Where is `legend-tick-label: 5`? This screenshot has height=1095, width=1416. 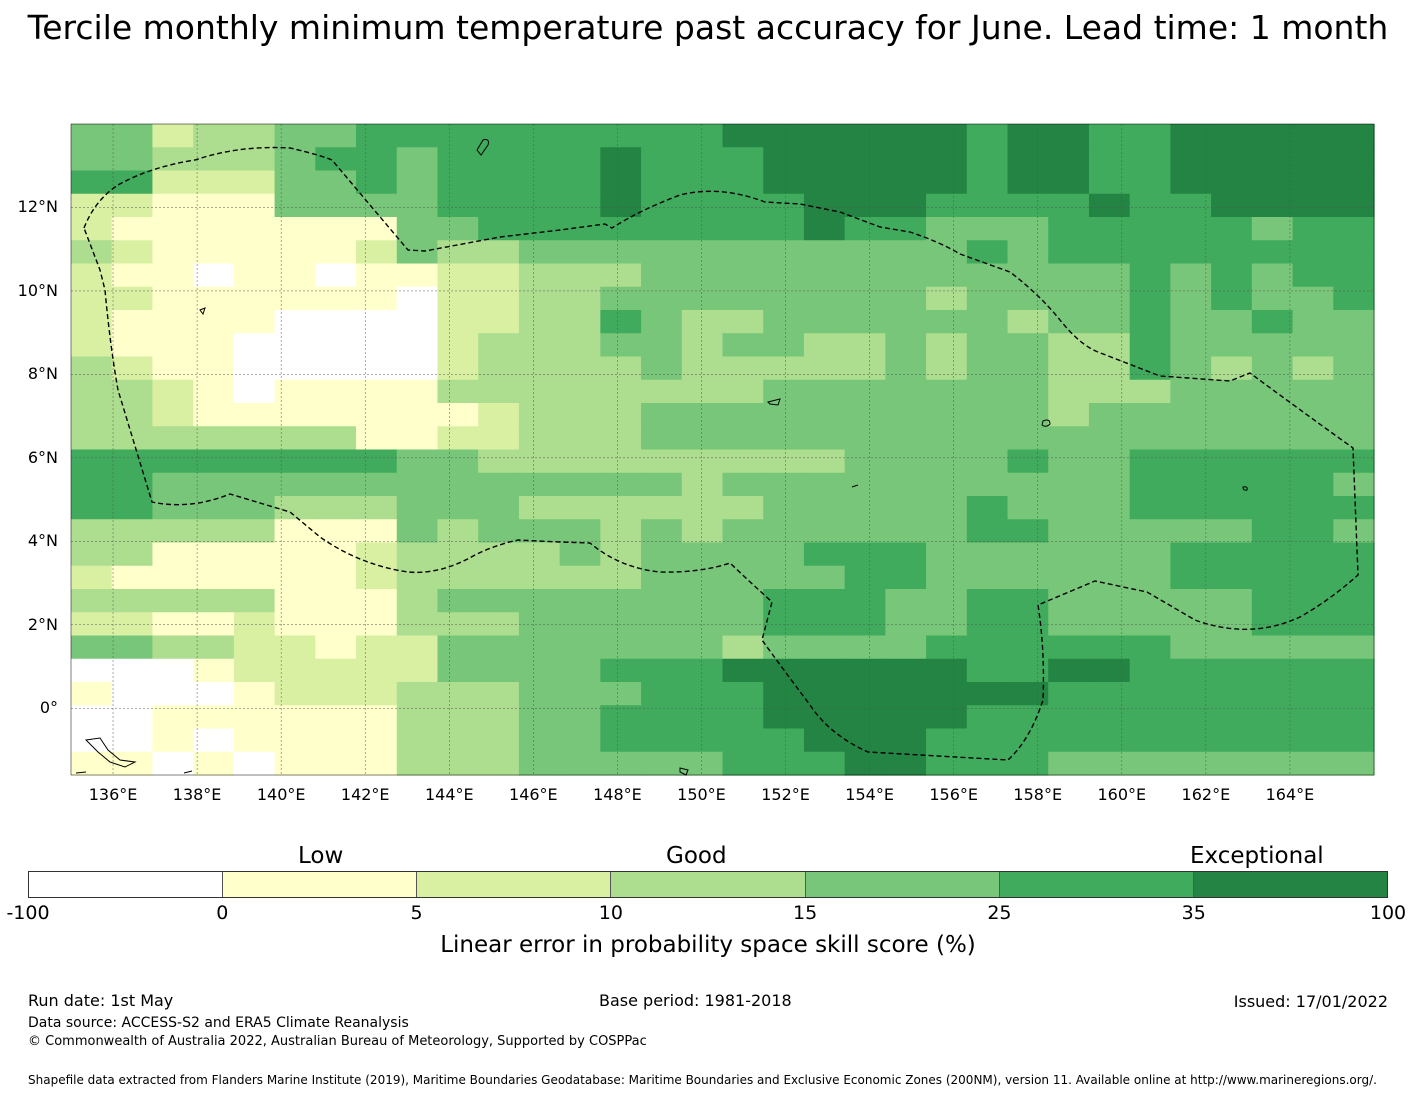
legend-tick-label: 5 is located at coordinates (416, 913).